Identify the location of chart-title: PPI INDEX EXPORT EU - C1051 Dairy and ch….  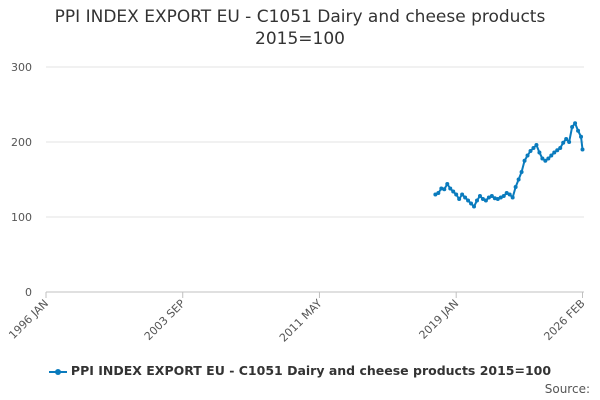
(300, 28).